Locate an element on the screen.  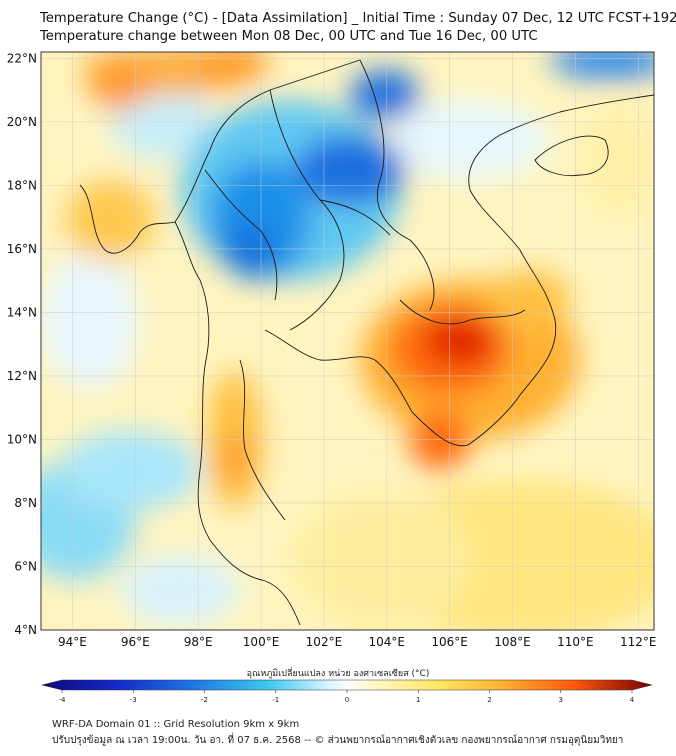
colorbar-ticks: -4 -3 -2 -1 0 1 2 3 4 is located at coordinates (347, 697).